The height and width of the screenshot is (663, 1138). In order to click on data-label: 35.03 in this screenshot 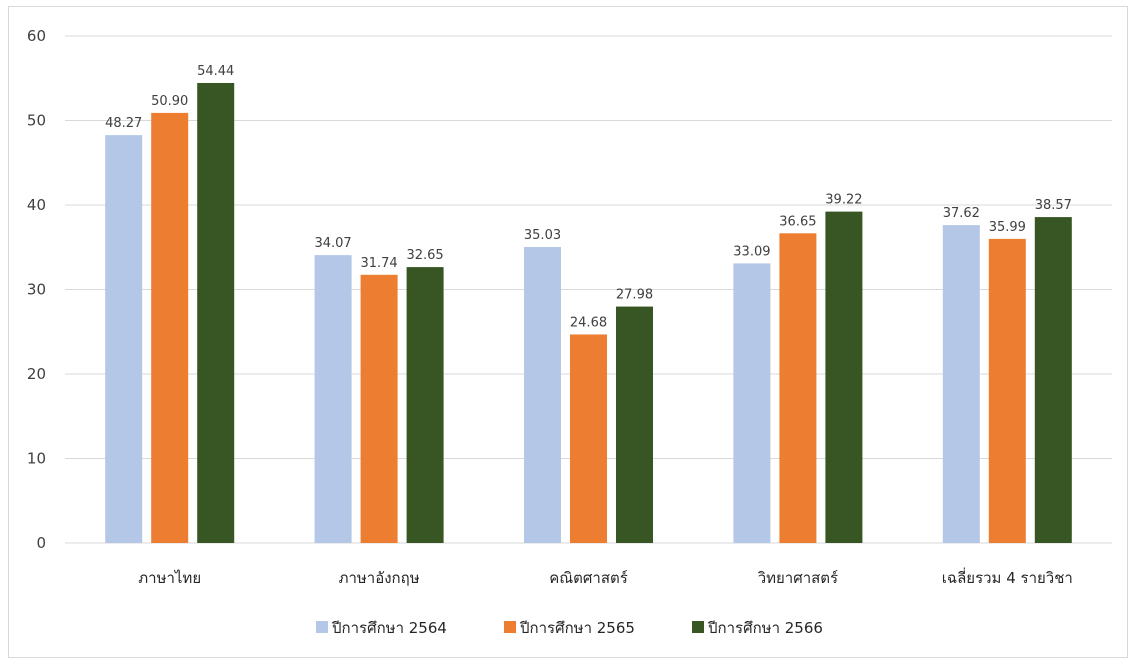, I will do `click(542, 235)`.